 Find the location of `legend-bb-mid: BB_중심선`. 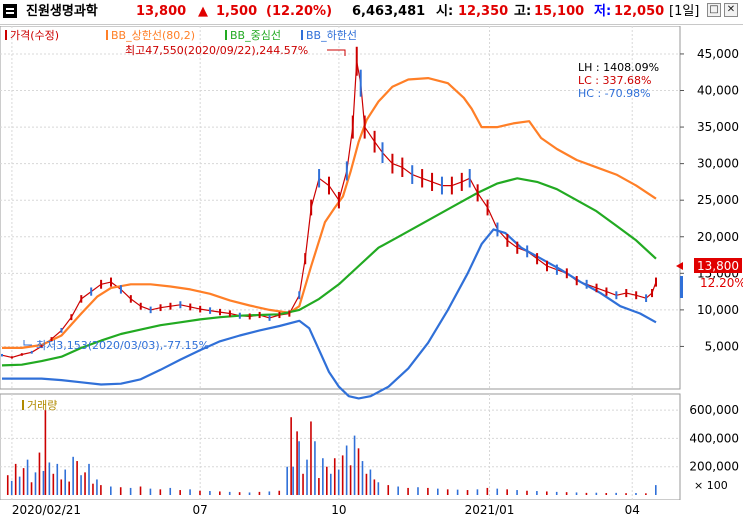

legend-bb-mid: BB_중심선 is located at coordinates (255, 35).